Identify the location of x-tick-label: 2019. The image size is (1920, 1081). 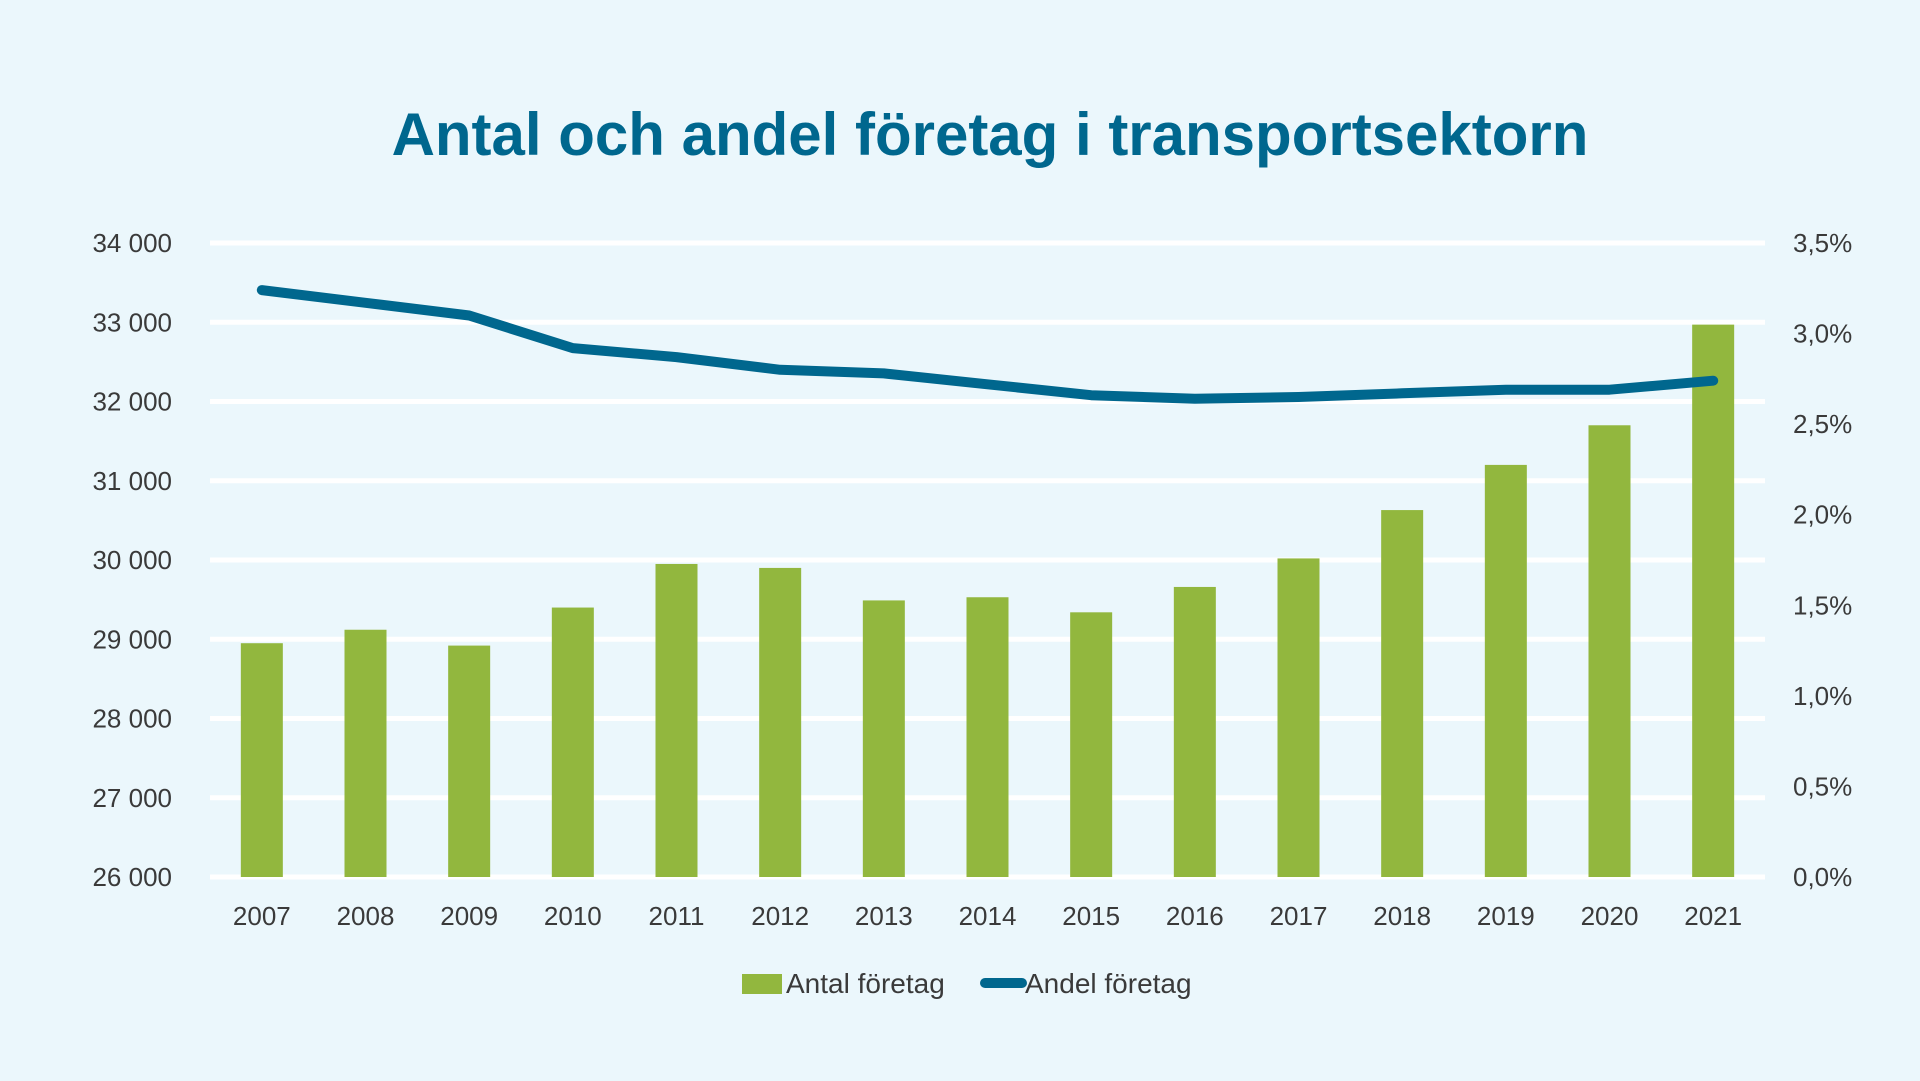
(1506, 916).